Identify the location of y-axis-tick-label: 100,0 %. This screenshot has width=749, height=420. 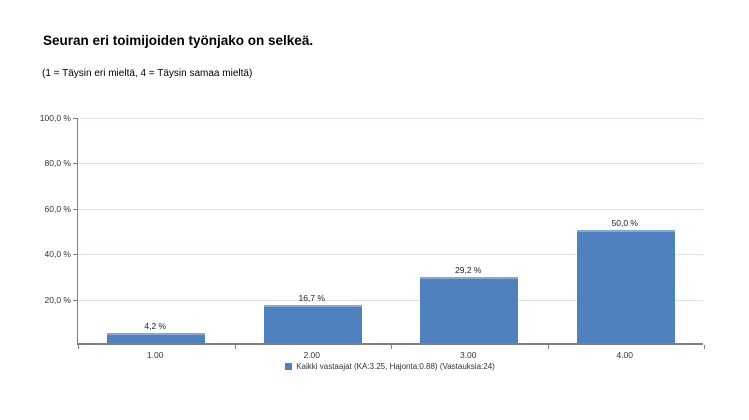
(55, 118).